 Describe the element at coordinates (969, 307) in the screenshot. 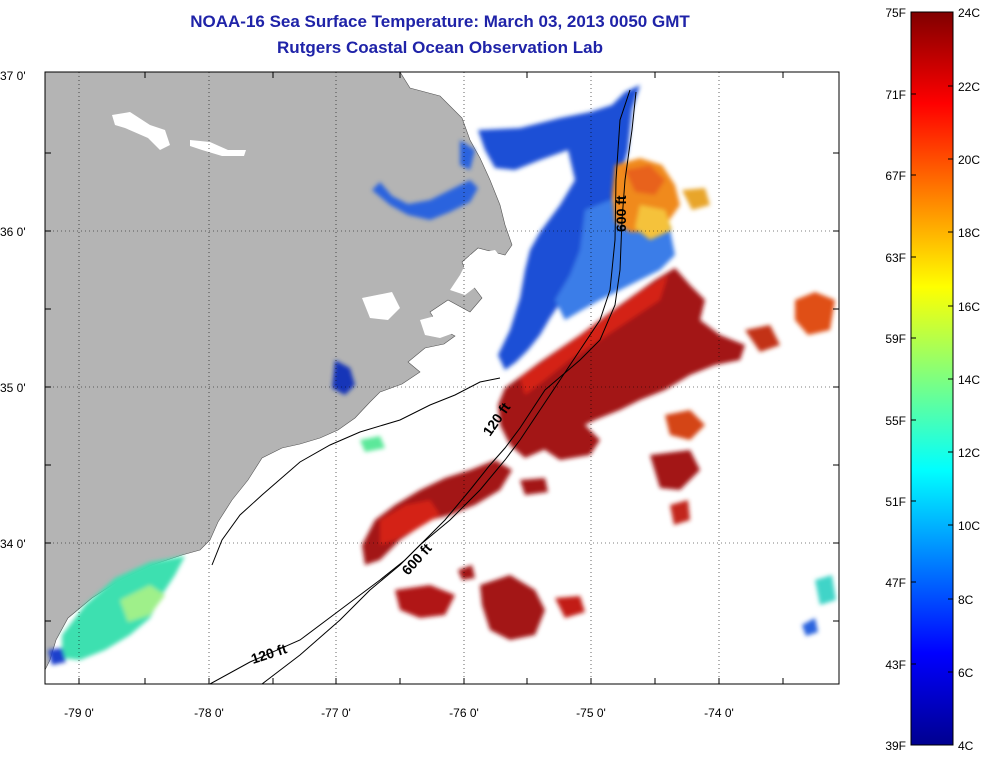

I see `colorbar-c-label: 16C` at that location.